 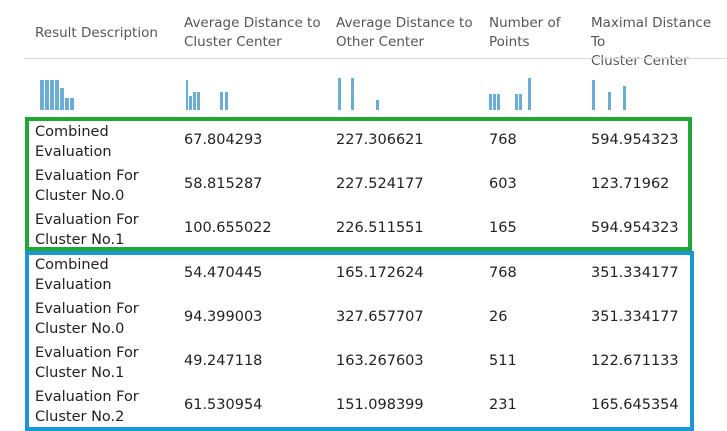 I want to click on column-header-result-description: Result Description, so click(x=96, y=33).